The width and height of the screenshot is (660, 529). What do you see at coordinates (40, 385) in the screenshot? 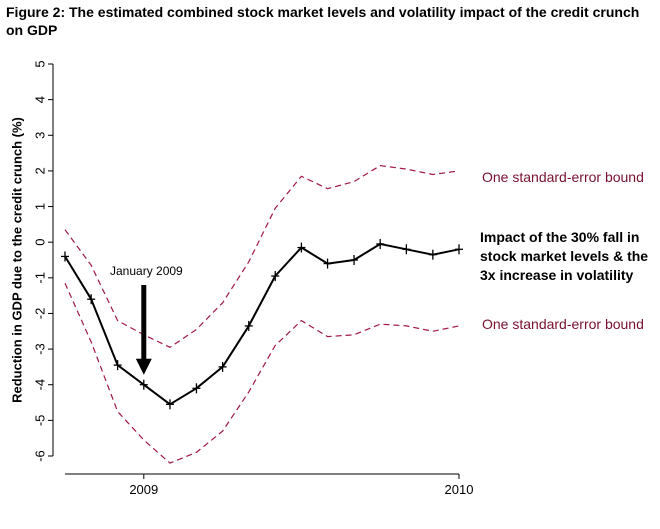
I see `y-tick-label: -4` at bounding box center [40, 385].